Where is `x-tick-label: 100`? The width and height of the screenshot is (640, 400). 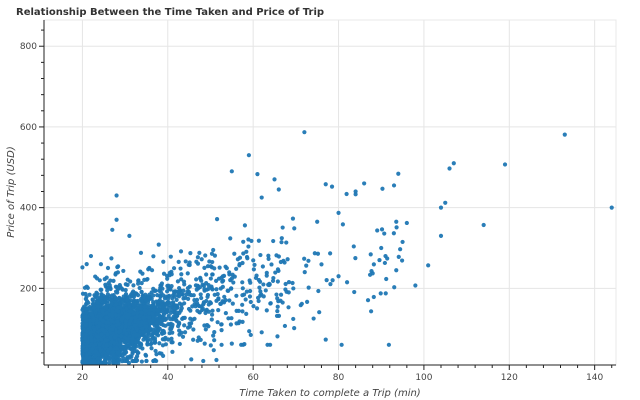 x-tick-label: 100 is located at coordinates (423, 378).